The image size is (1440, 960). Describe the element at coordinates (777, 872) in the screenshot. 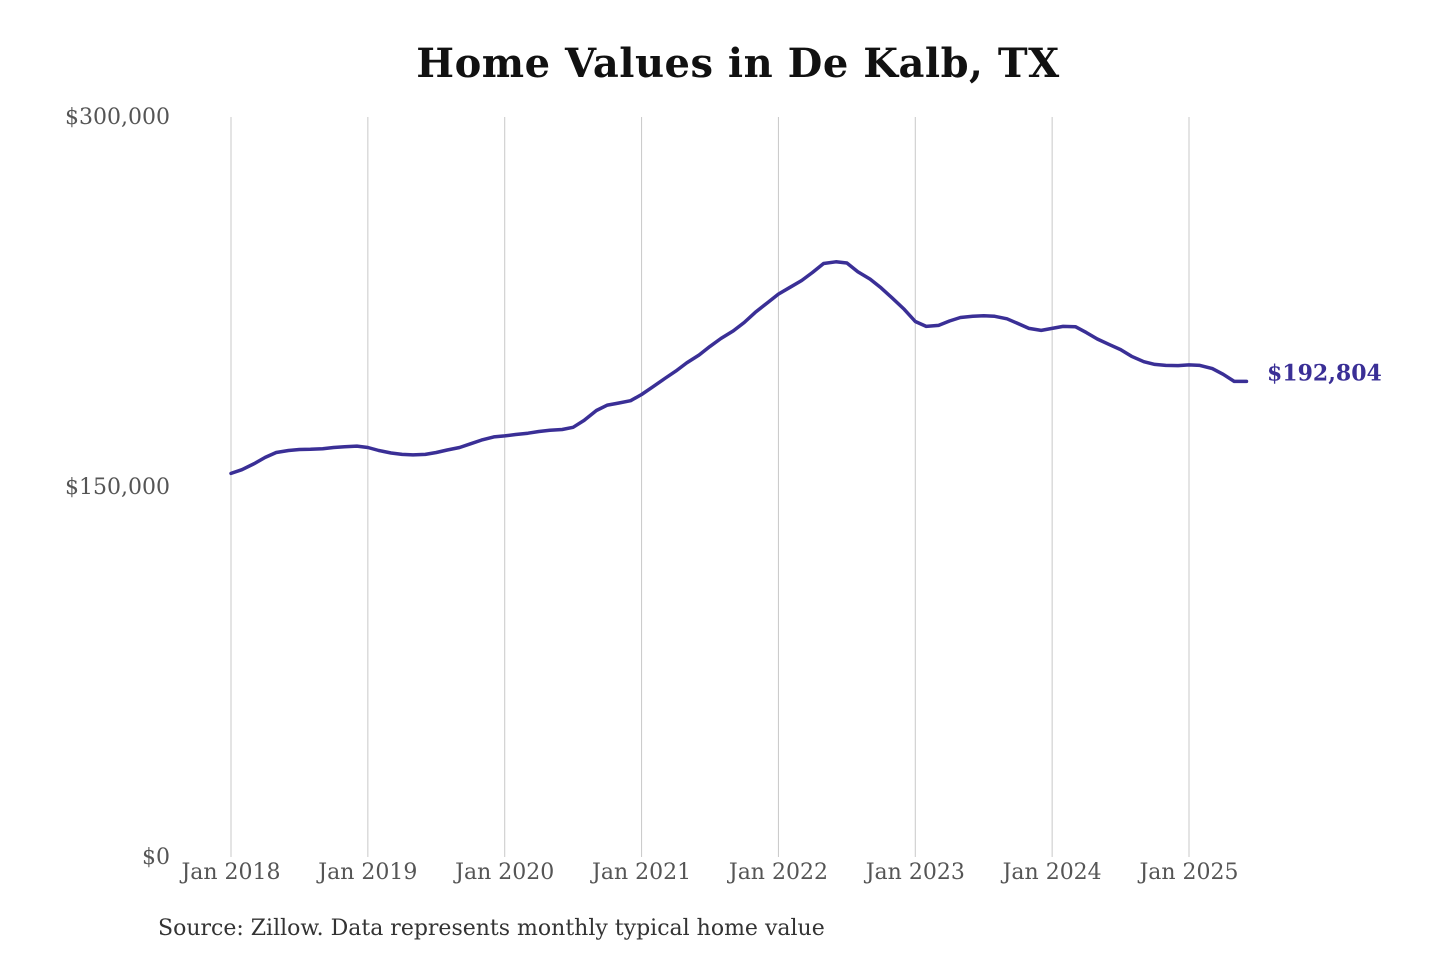

I see `x-tick-label: Jan 2022` at that location.